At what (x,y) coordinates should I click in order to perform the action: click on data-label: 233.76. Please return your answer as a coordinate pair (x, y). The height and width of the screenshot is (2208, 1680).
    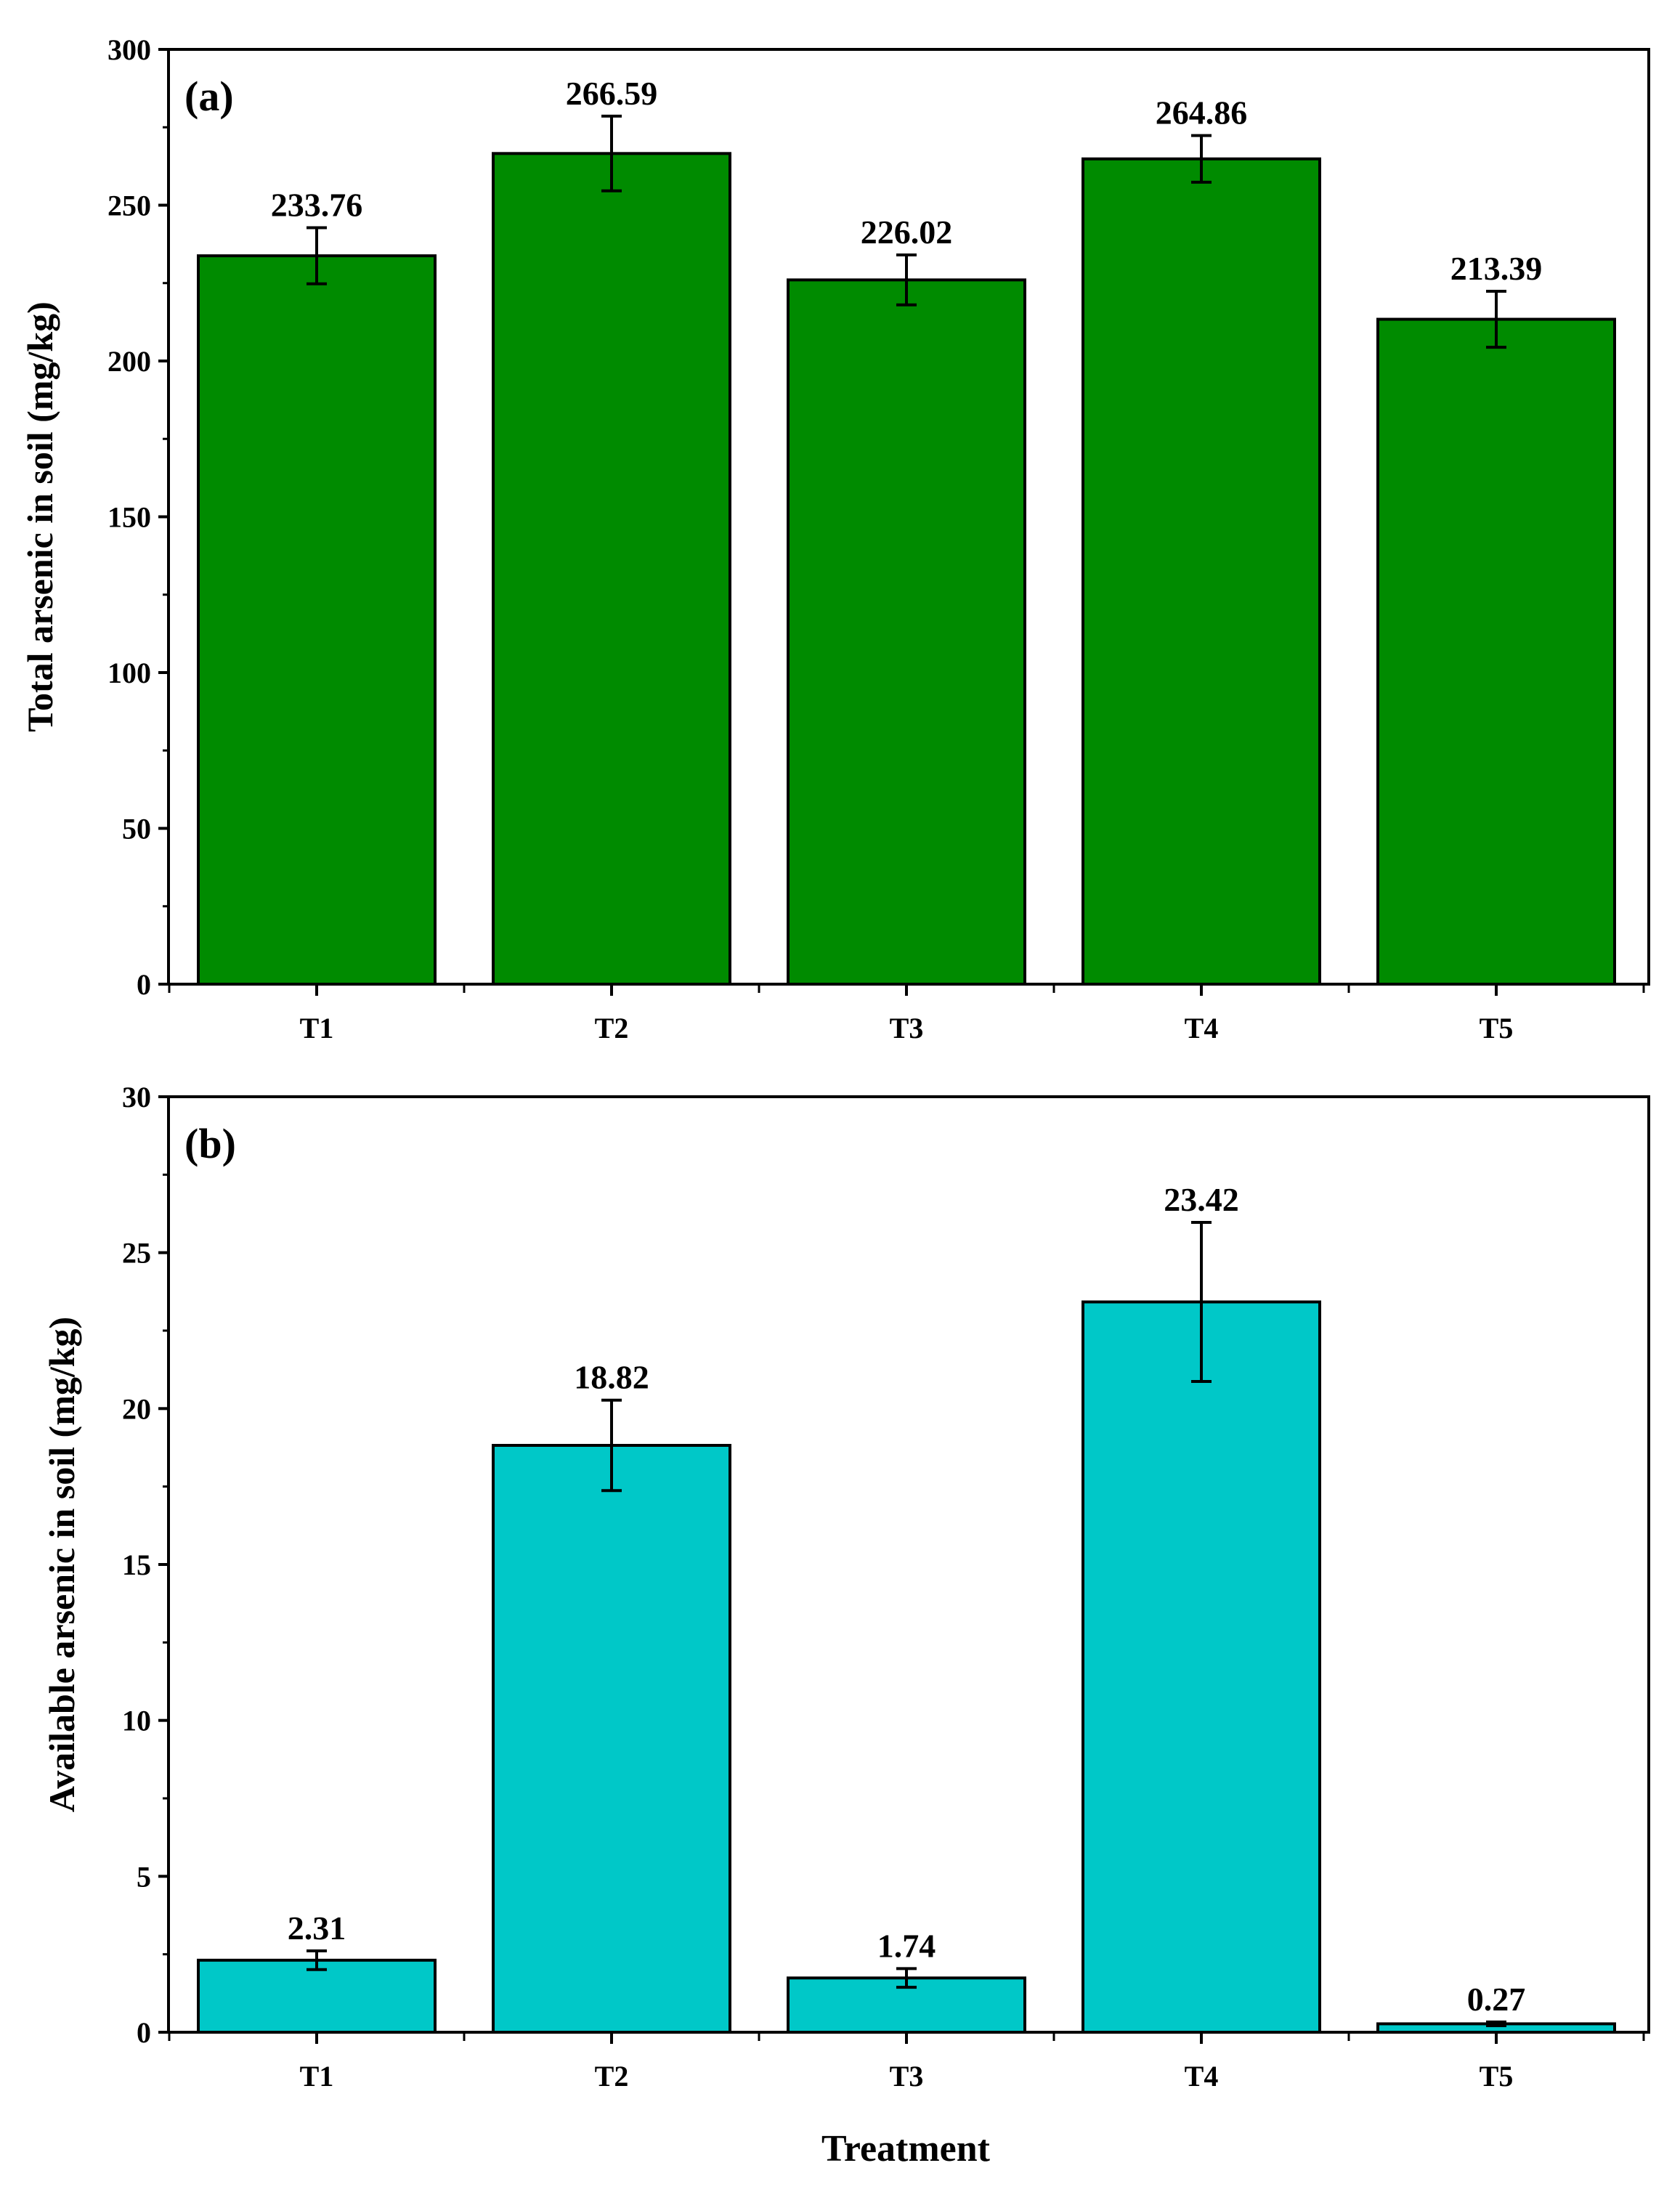
    Looking at the image, I should click on (317, 205).